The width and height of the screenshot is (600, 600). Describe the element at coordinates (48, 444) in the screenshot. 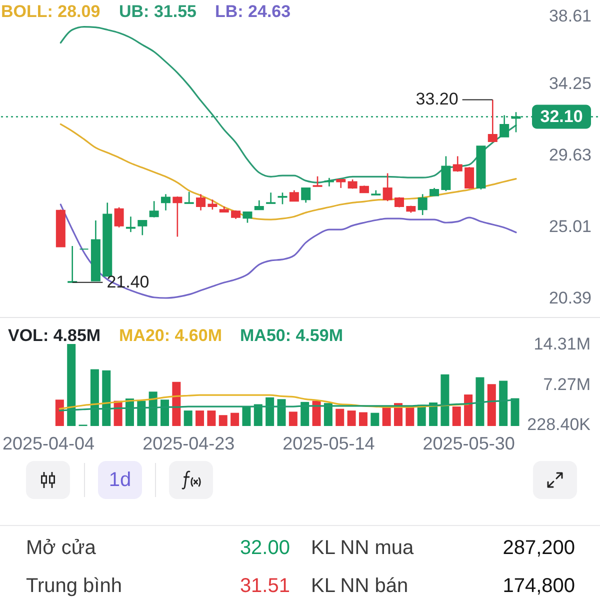

I see `x-tick-label: 2025-04-04` at that location.